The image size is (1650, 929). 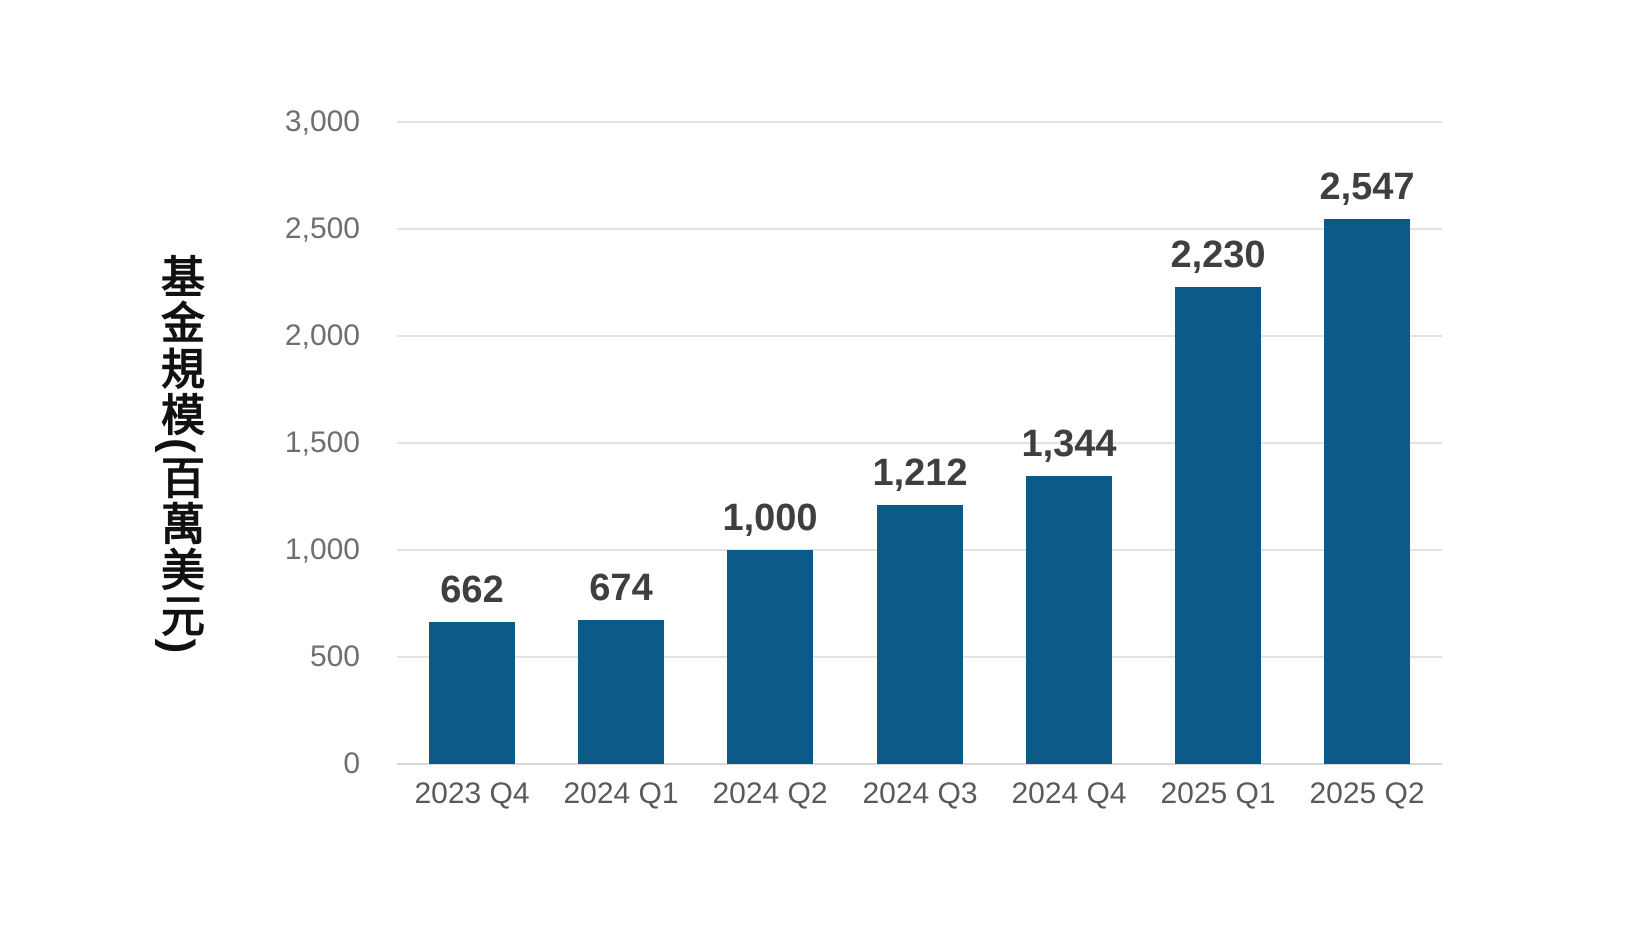 I want to click on bar-value-label: 1,000, so click(x=770, y=518).